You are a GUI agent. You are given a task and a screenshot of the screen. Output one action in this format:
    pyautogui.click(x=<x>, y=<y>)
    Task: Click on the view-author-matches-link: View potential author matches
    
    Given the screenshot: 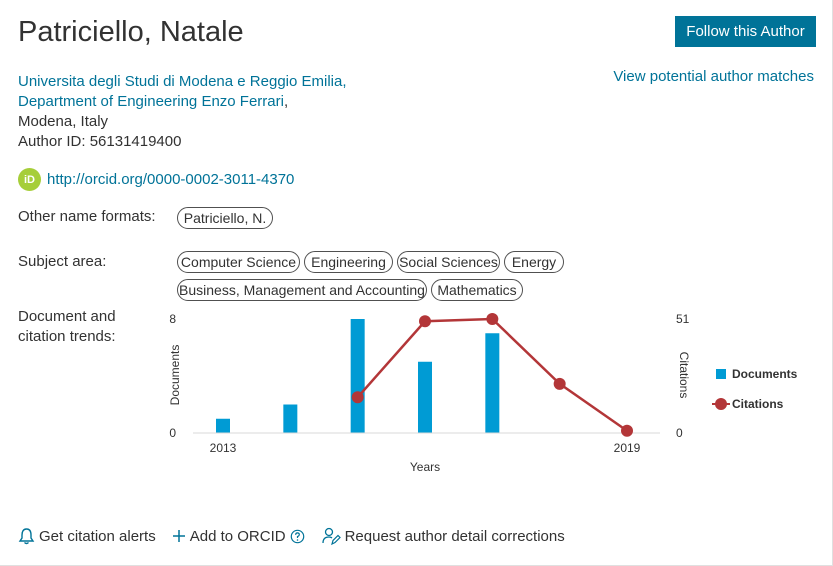 What is the action you would take?
    pyautogui.click(x=713, y=76)
    